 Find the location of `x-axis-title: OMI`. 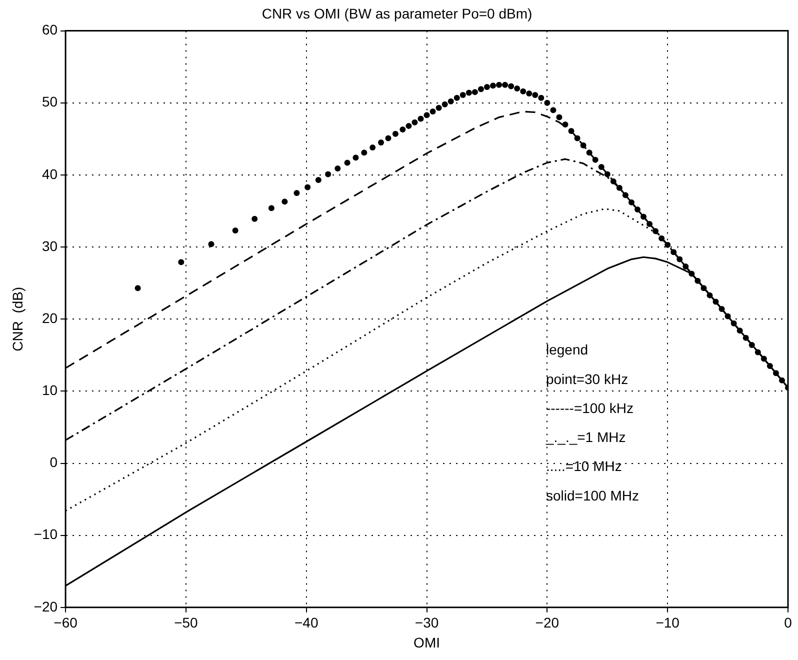

x-axis-title: OMI is located at coordinates (427, 642).